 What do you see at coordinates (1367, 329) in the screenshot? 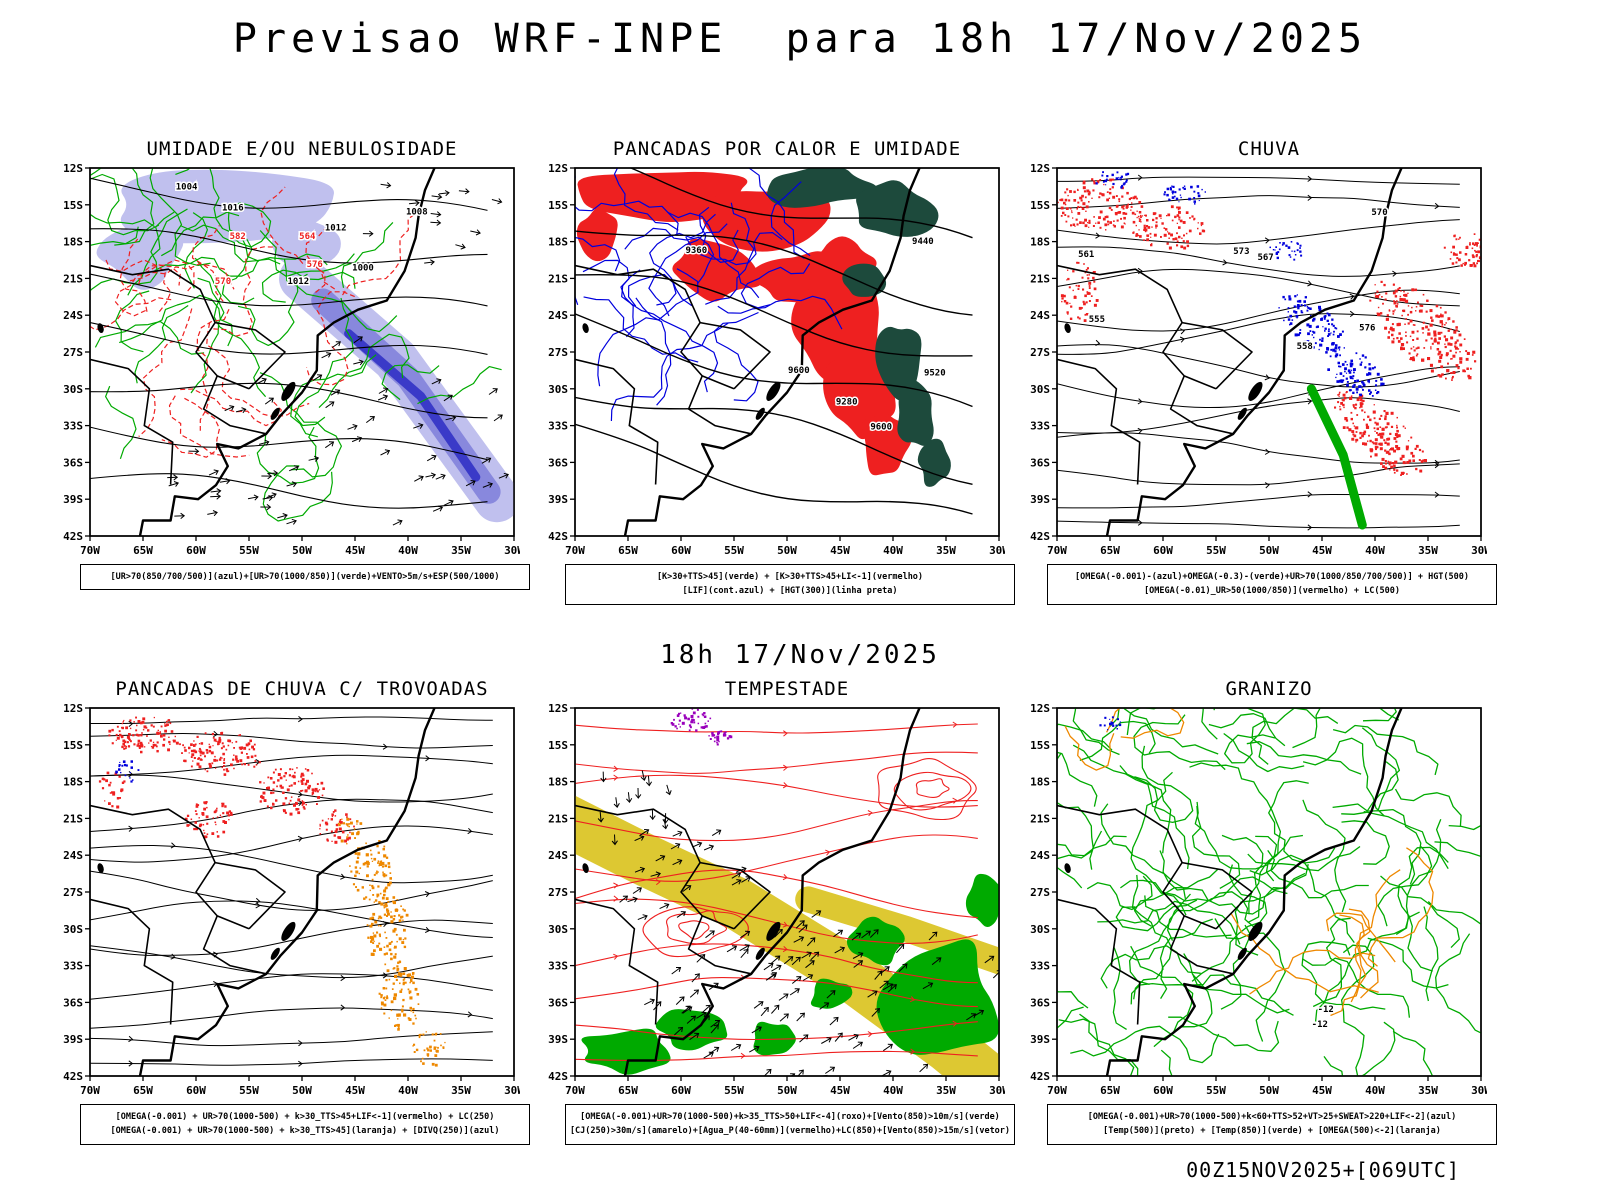
I see `contour-label: 576` at bounding box center [1367, 329].